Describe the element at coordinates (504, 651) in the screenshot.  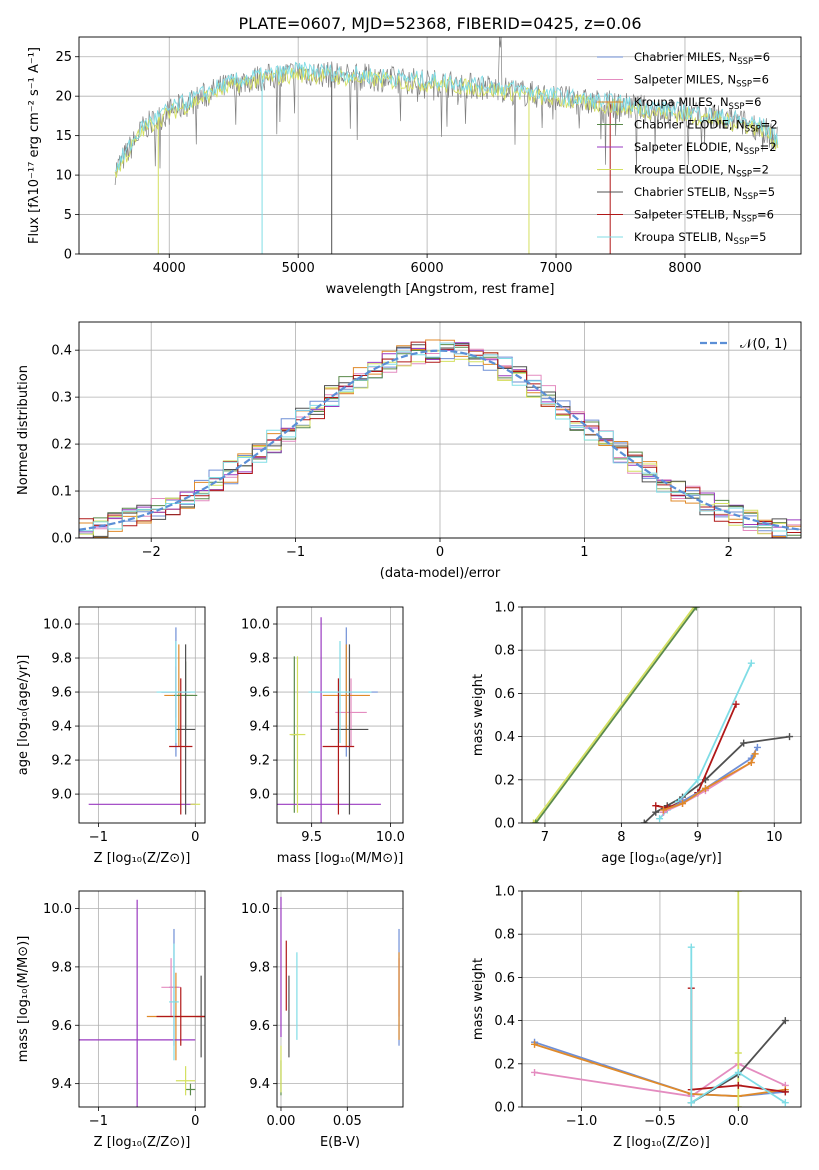
I see `y-tick-label: 0.8` at that location.